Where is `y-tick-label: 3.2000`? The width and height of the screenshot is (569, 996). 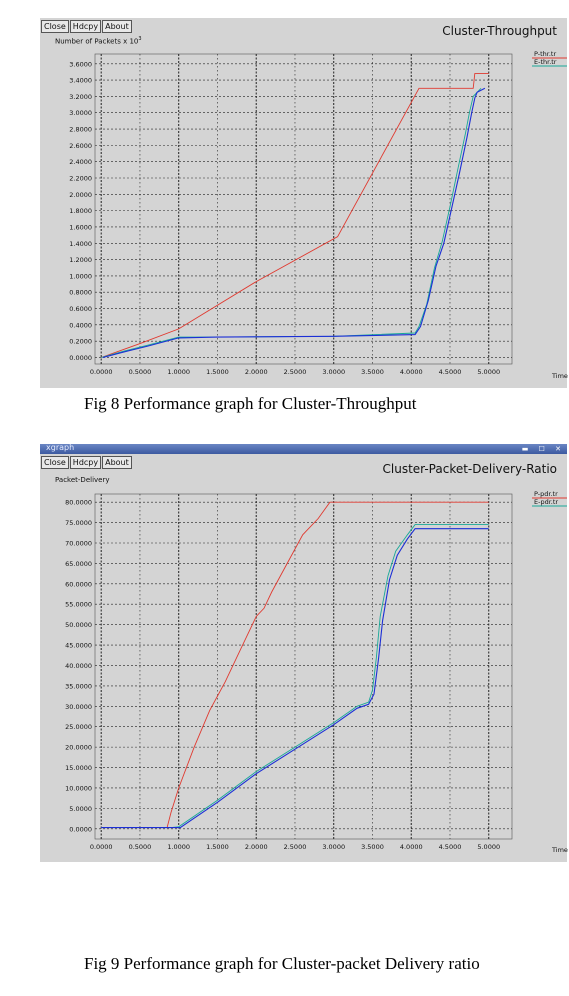
y-tick-label: 3.2000 is located at coordinates (80, 97).